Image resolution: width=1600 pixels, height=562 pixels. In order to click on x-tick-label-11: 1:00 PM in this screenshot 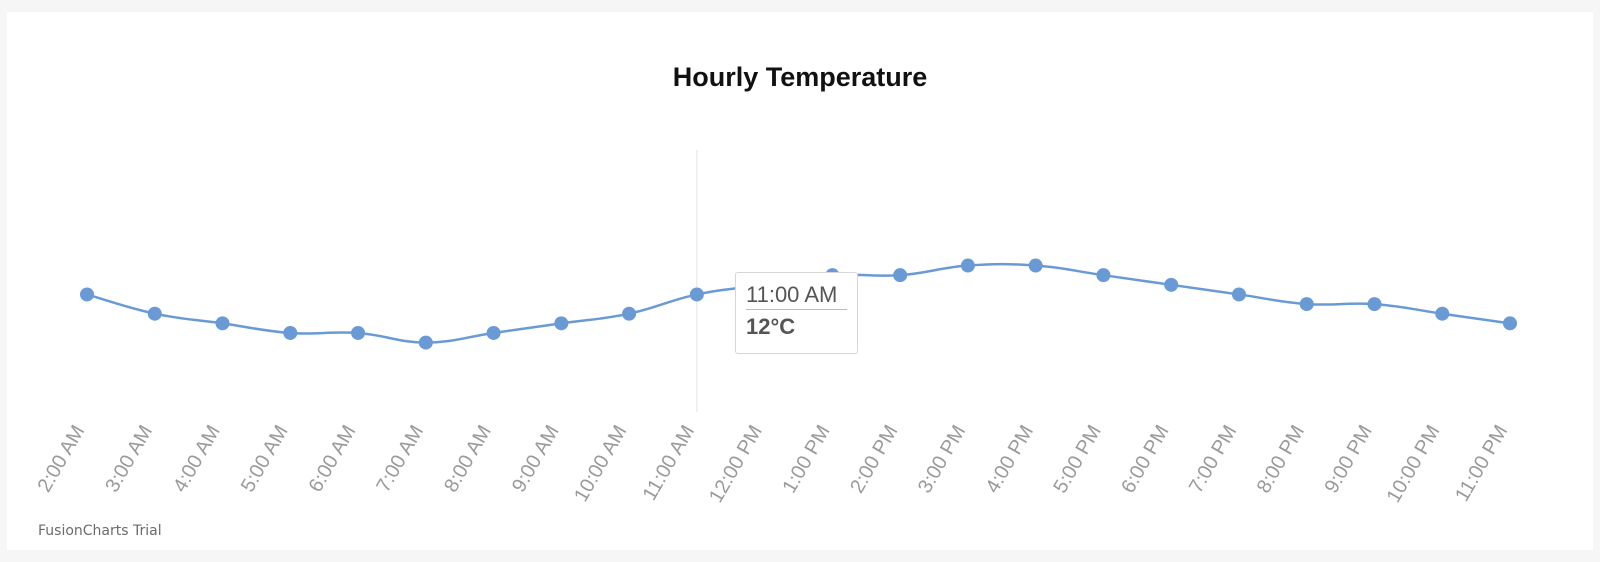, I will do `click(806, 460)`.